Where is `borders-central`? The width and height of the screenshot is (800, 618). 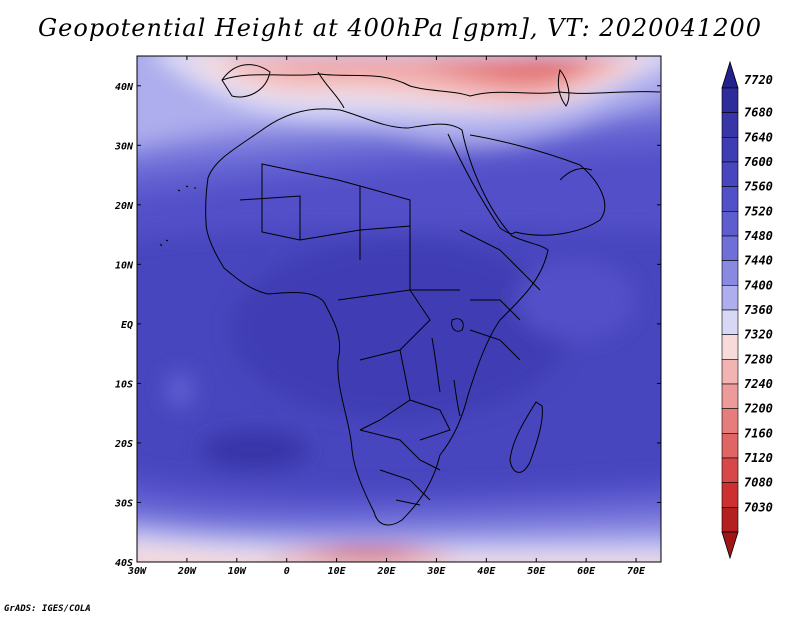 borders-central is located at coordinates (394, 365).